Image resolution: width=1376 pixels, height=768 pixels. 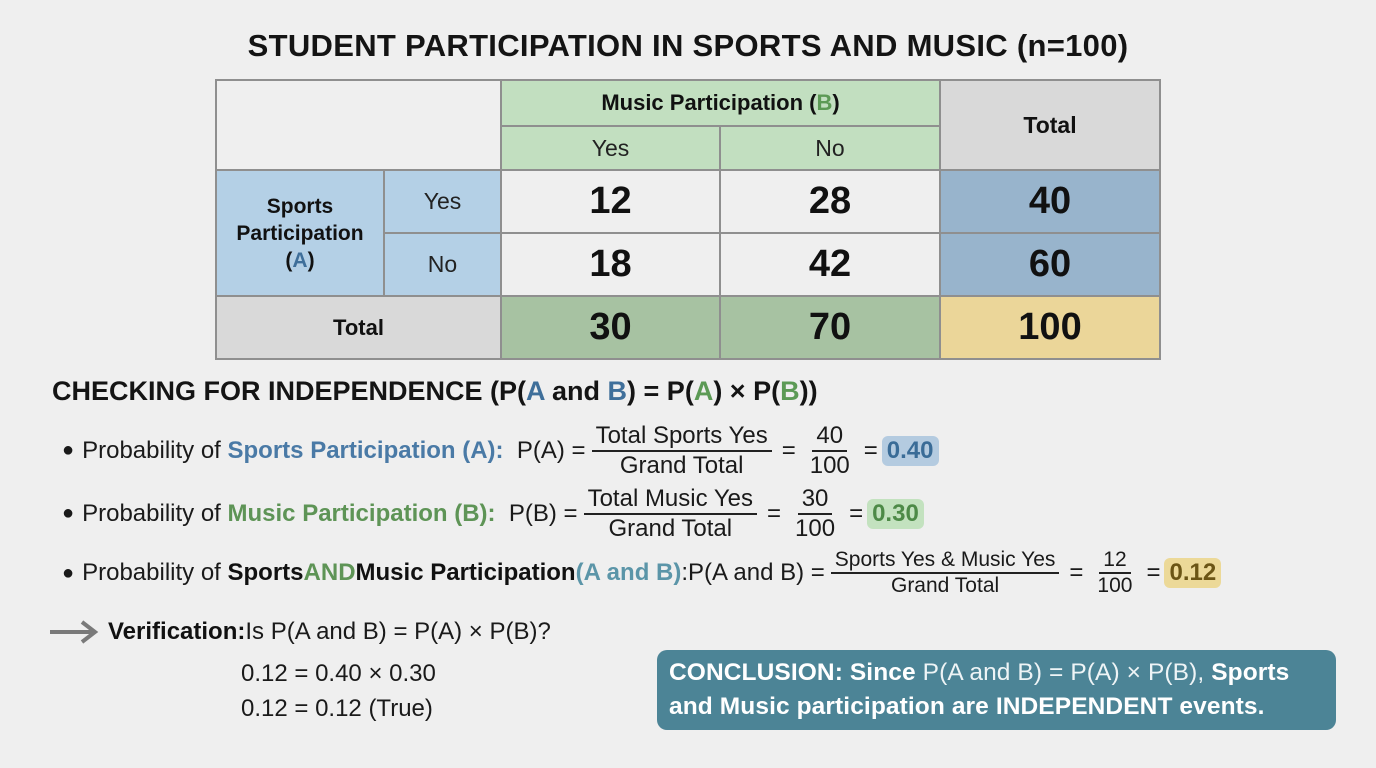 I want to click on result-pab: 0.12, so click(x=1193, y=573).